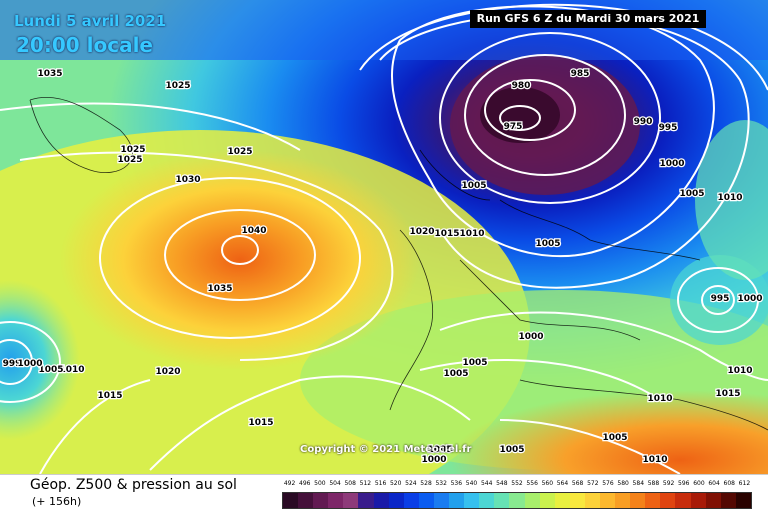  What do you see at coordinates (608, 483) in the screenshot?
I see `legend-label: 576` at bounding box center [608, 483].